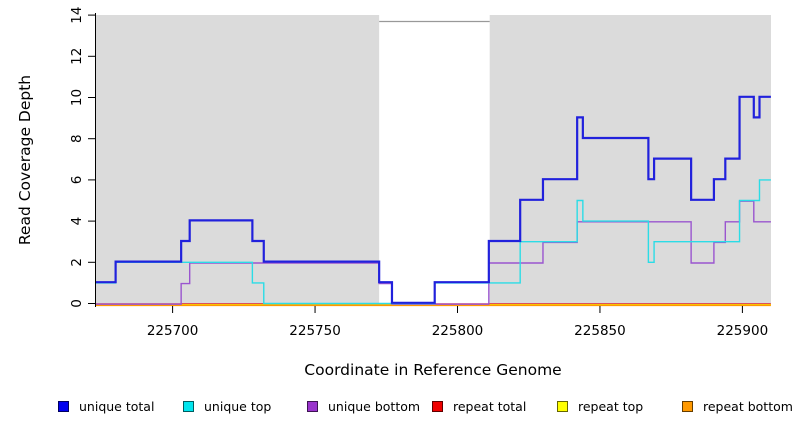 This screenshot has height=432, width=792. What do you see at coordinates (687, 406) in the screenshot?
I see `legend-swatch-repeat-bottom` at bounding box center [687, 406].